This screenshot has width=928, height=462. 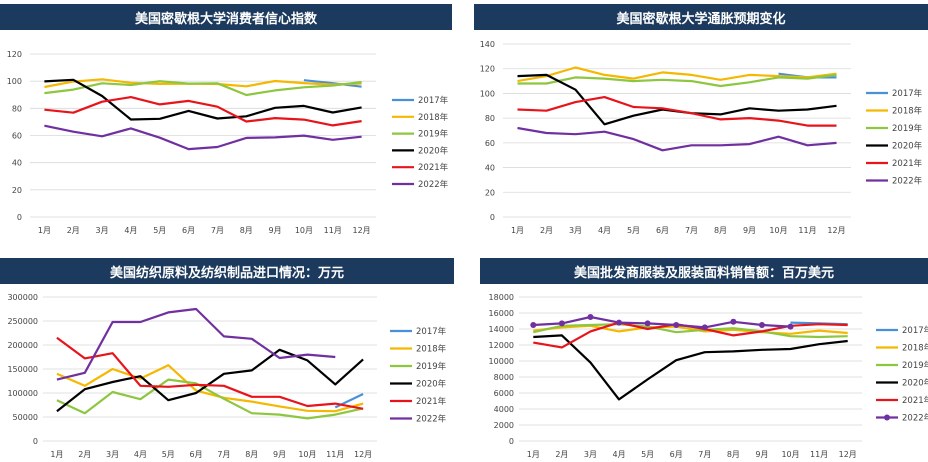 I want to click on chart-title: 美国批发商服装及服装面料销售额：百万美元, so click(x=704, y=271).